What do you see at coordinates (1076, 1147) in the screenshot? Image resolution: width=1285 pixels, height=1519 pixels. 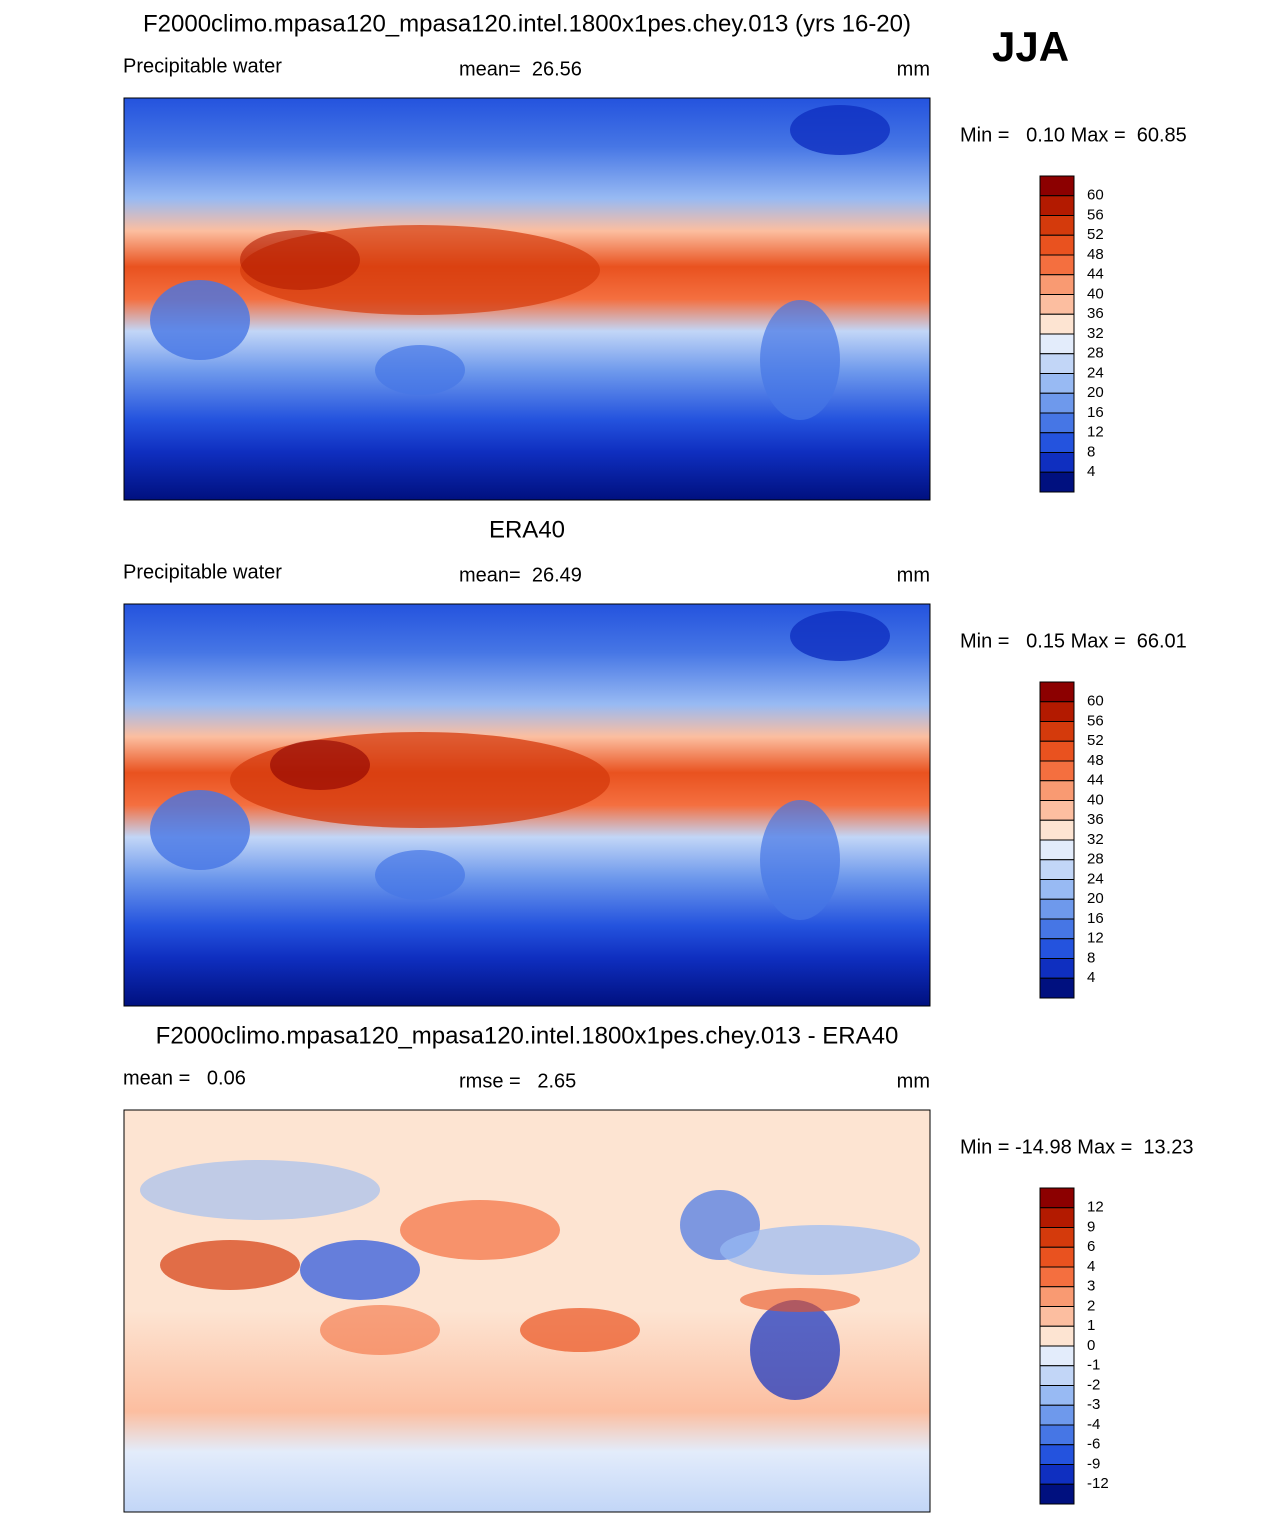 I see `min-max-label: Min = -14.98 Max = 13.23` at bounding box center [1076, 1147].